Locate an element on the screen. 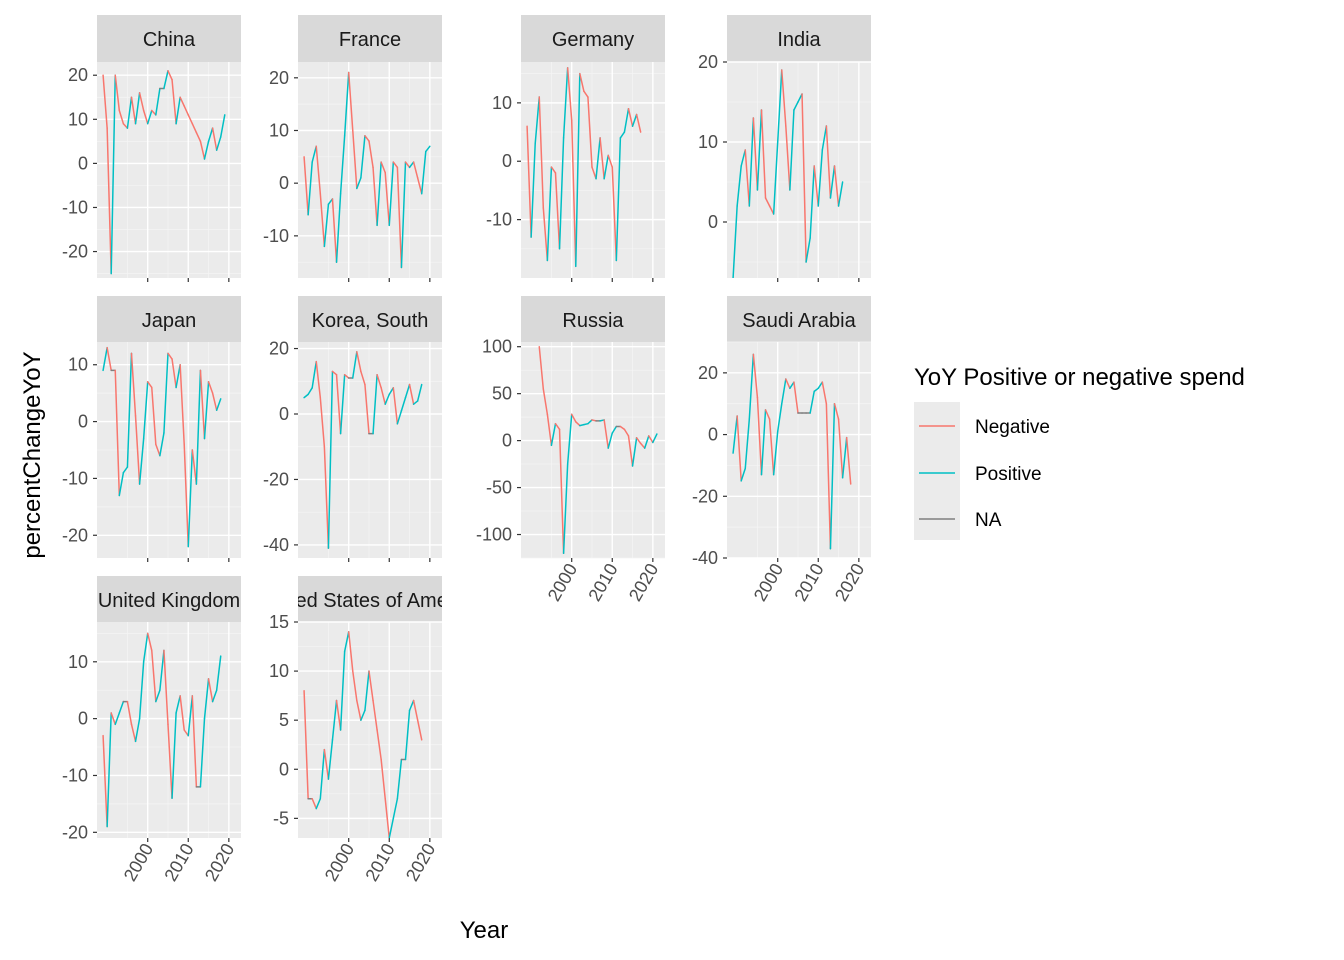  strip-label: Saudi Arabia is located at coordinates (799, 321).